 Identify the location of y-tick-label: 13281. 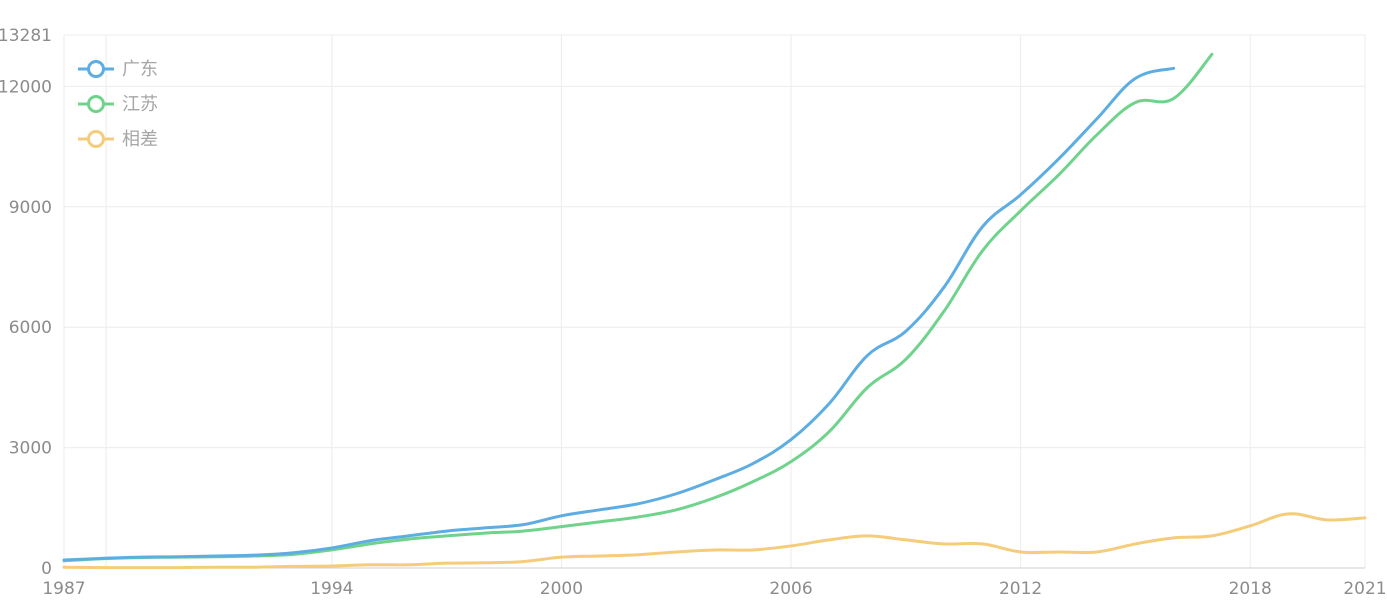
(26, 36).